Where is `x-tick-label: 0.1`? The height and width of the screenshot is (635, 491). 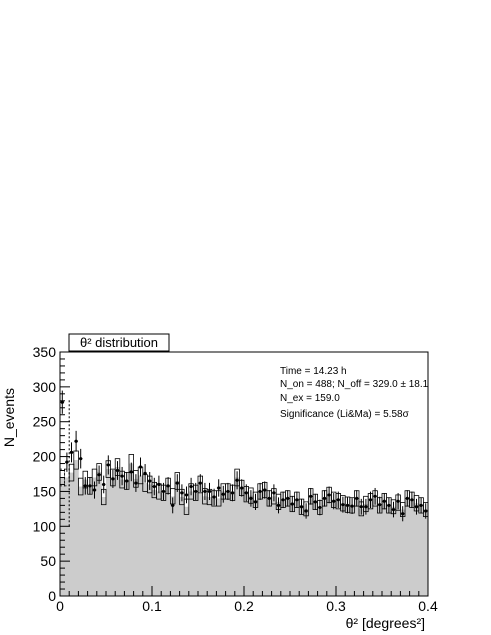 x-tick-label: 0.1 is located at coordinates (152, 606).